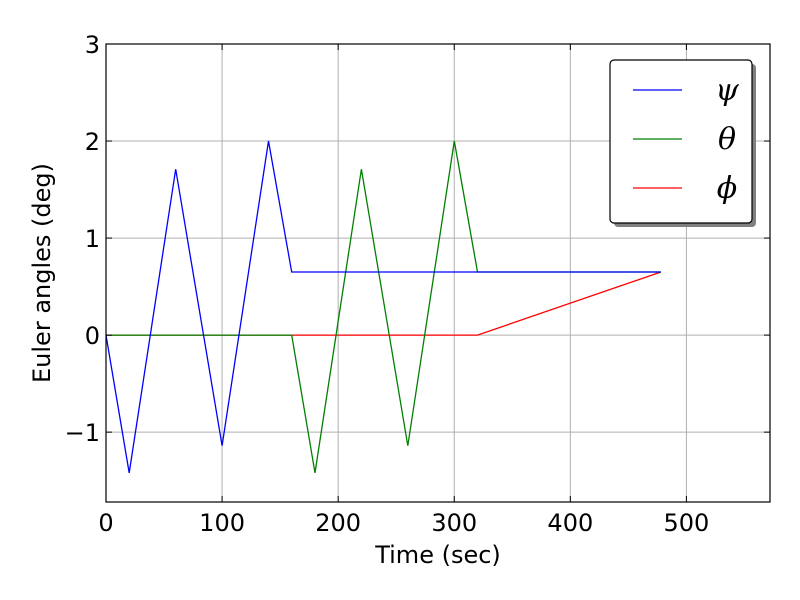 The height and width of the screenshot is (600, 800). I want to click on legend: ψθϕ, so click(682, 143).